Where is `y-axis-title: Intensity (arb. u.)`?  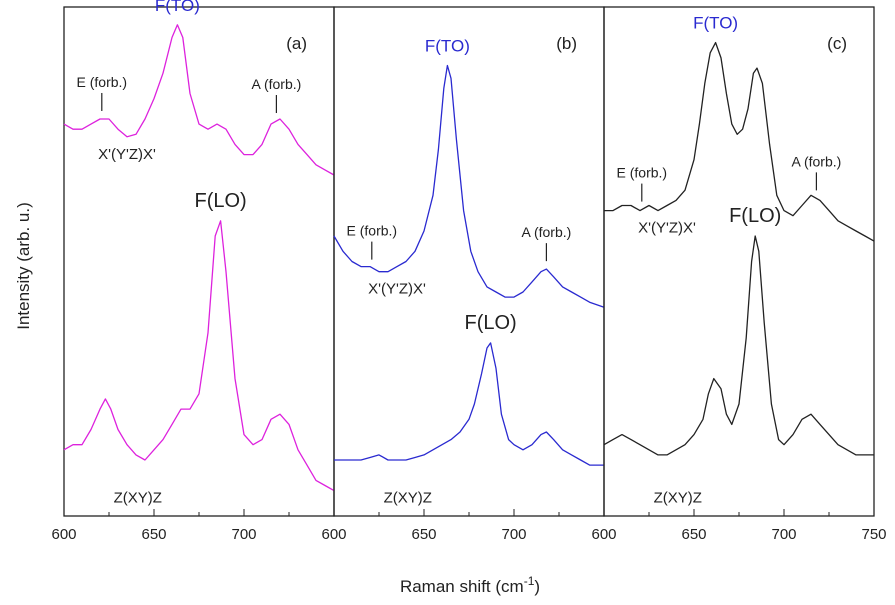 y-axis-title: Intensity (arb. u.) is located at coordinates (23, 266).